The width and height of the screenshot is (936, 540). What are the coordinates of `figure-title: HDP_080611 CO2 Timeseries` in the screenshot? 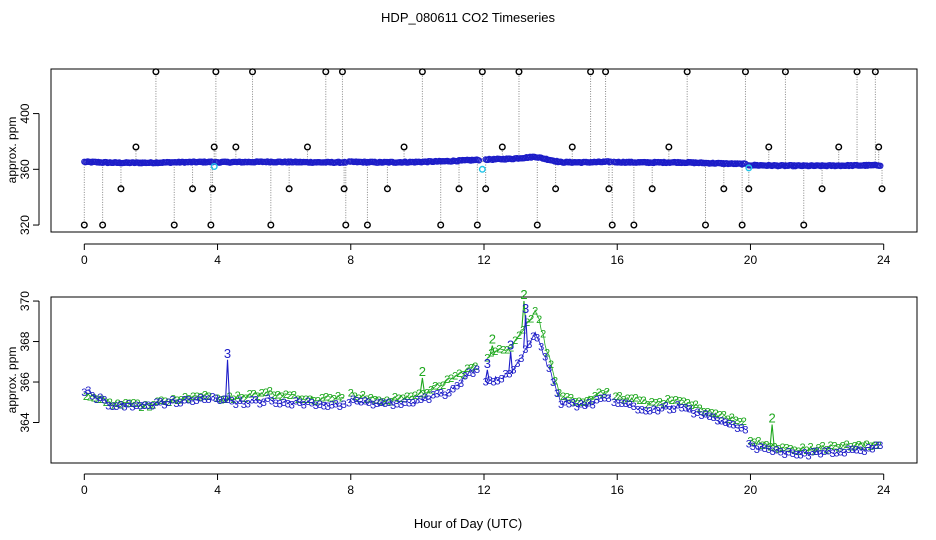 It's located at (468, 17).